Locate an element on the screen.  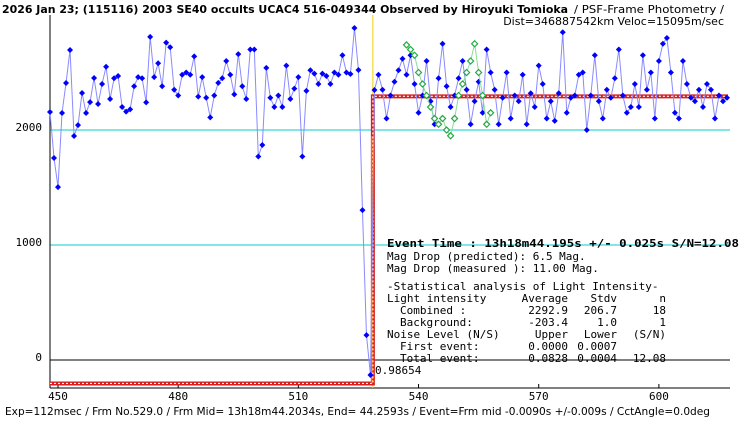
mag-line: Mag Drop (predicted): 6.5 Mag. is located at coordinates (486, 256).